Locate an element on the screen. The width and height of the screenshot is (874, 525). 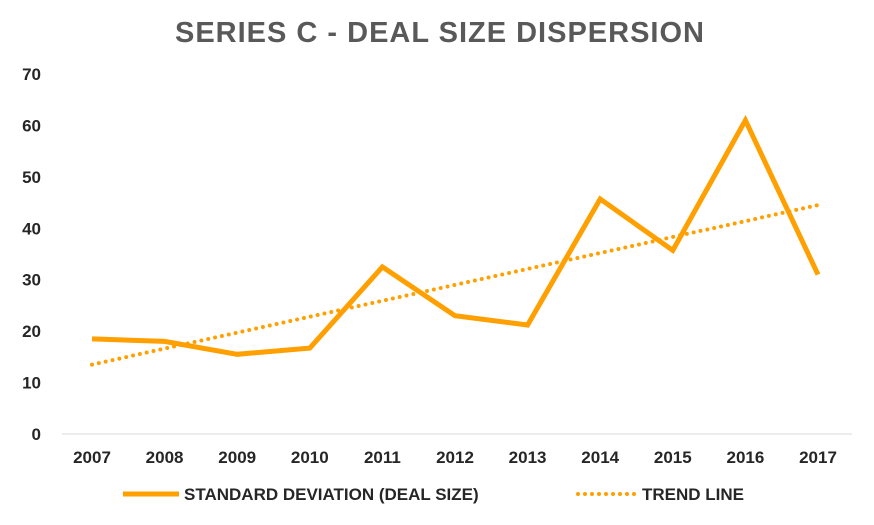
x-tick-label: 2013 is located at coordinates (528, 457).